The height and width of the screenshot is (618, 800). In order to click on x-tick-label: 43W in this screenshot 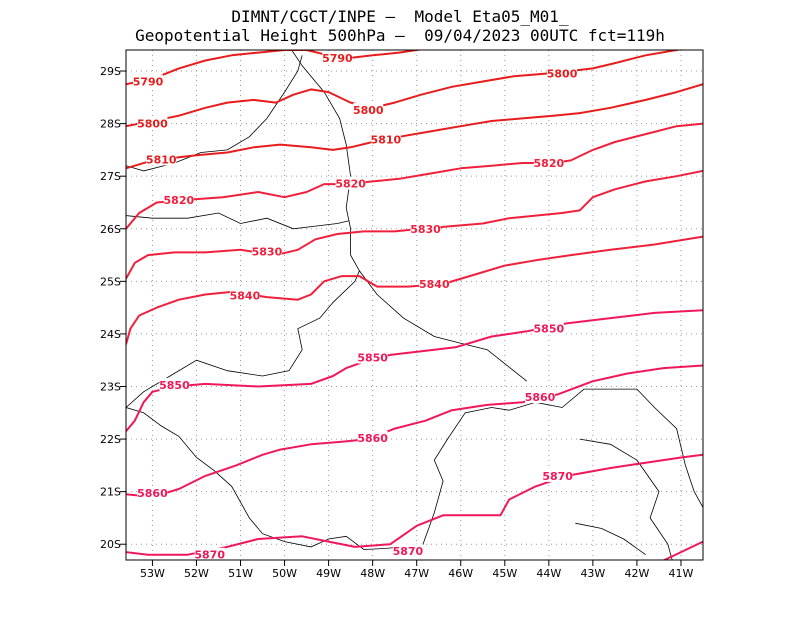, I will do `click(592, 573)`.